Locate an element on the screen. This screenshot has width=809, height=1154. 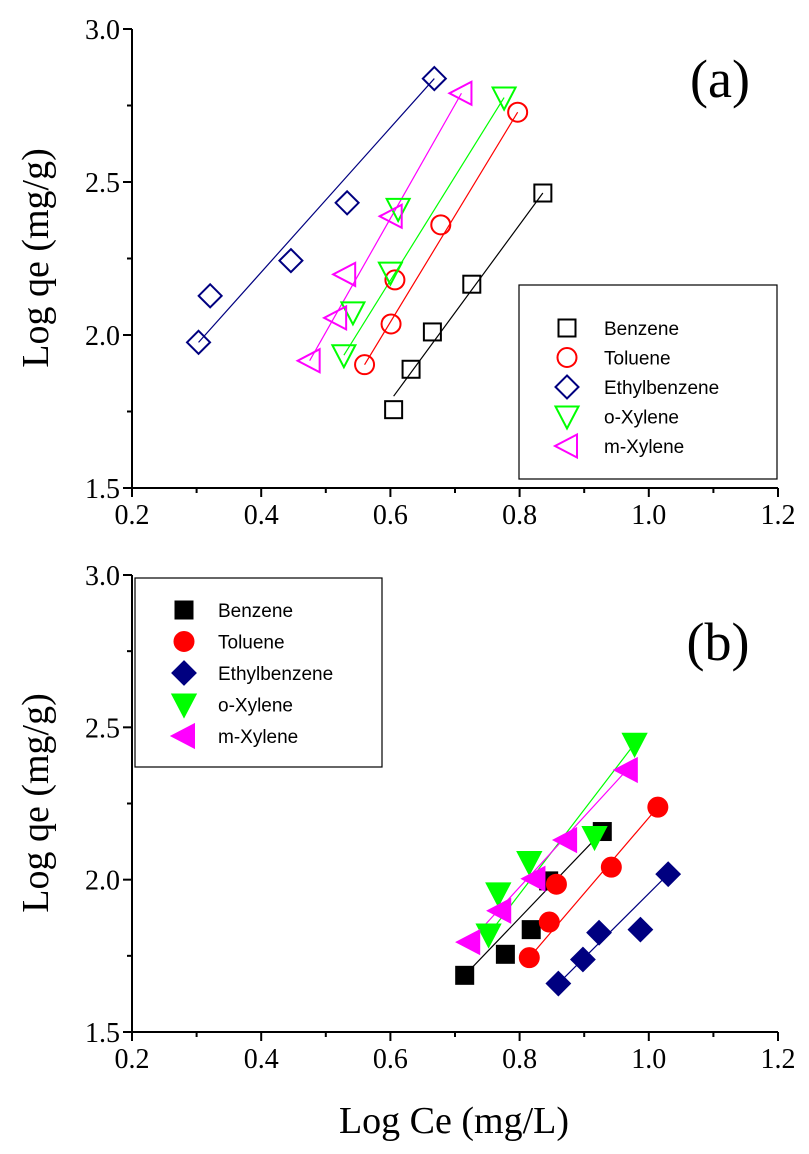
fit-line-ethylbenzene is located at coordinates (316, 210).